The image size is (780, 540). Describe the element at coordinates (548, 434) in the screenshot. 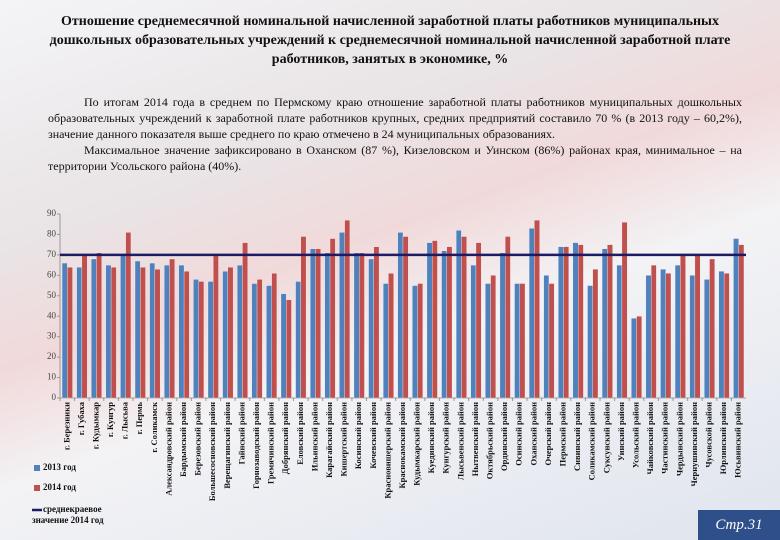

I see `x-tick-label: Очерский район` at that location.